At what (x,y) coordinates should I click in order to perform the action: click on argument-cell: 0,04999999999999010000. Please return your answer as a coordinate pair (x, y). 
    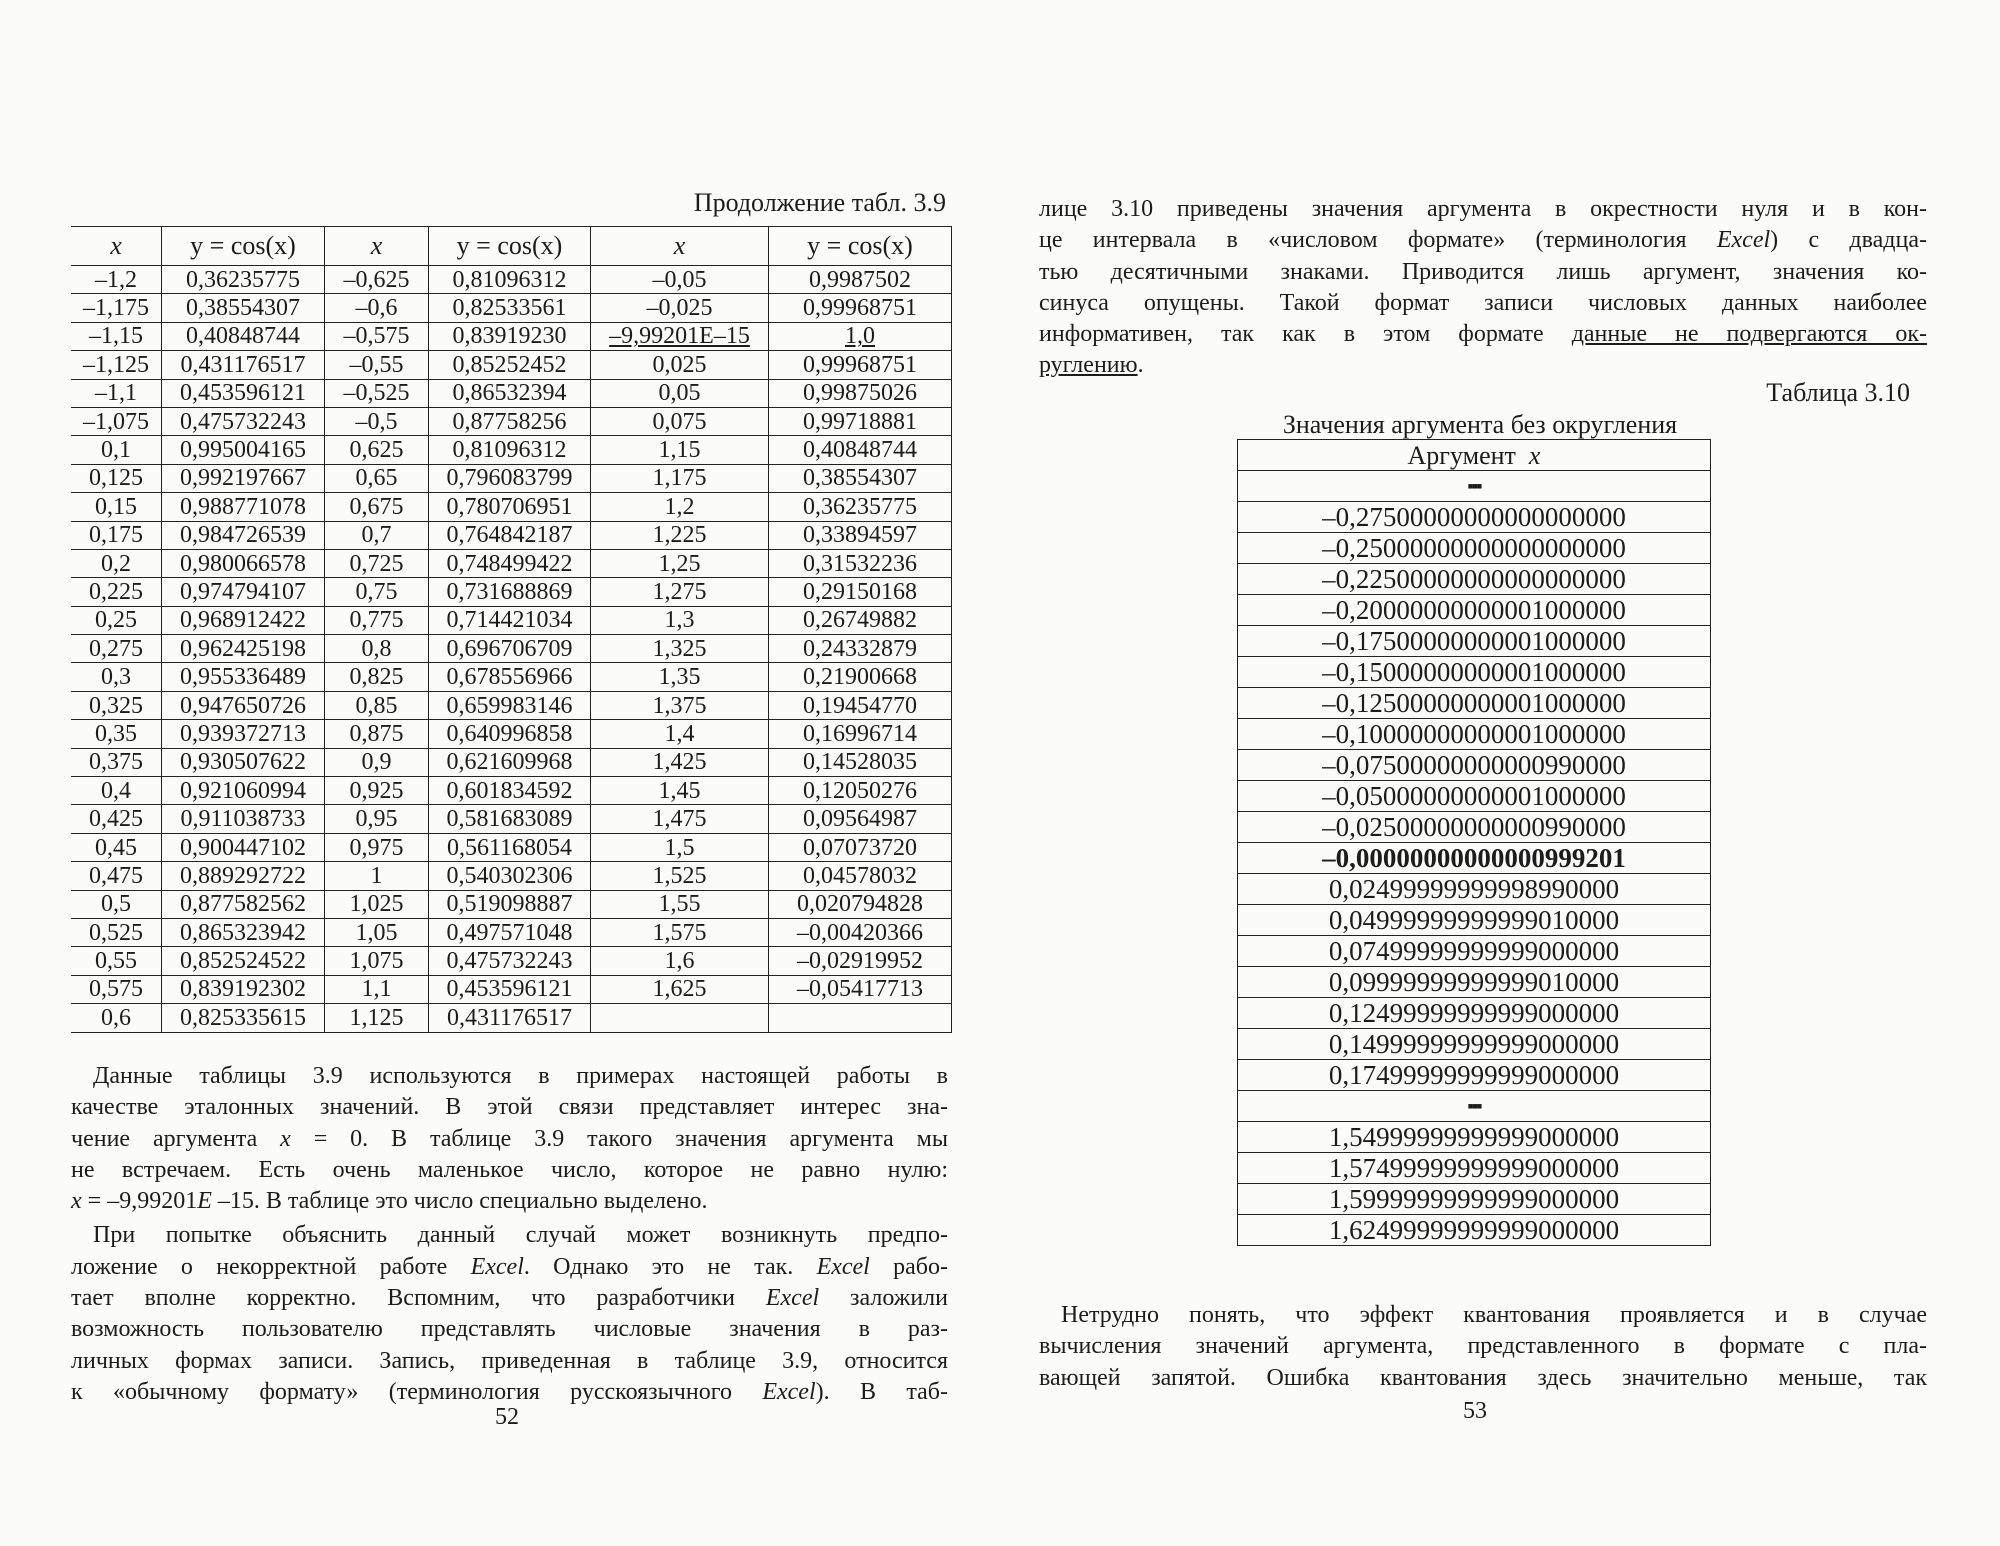
    Looking at the image, I should click on (1474, 920).